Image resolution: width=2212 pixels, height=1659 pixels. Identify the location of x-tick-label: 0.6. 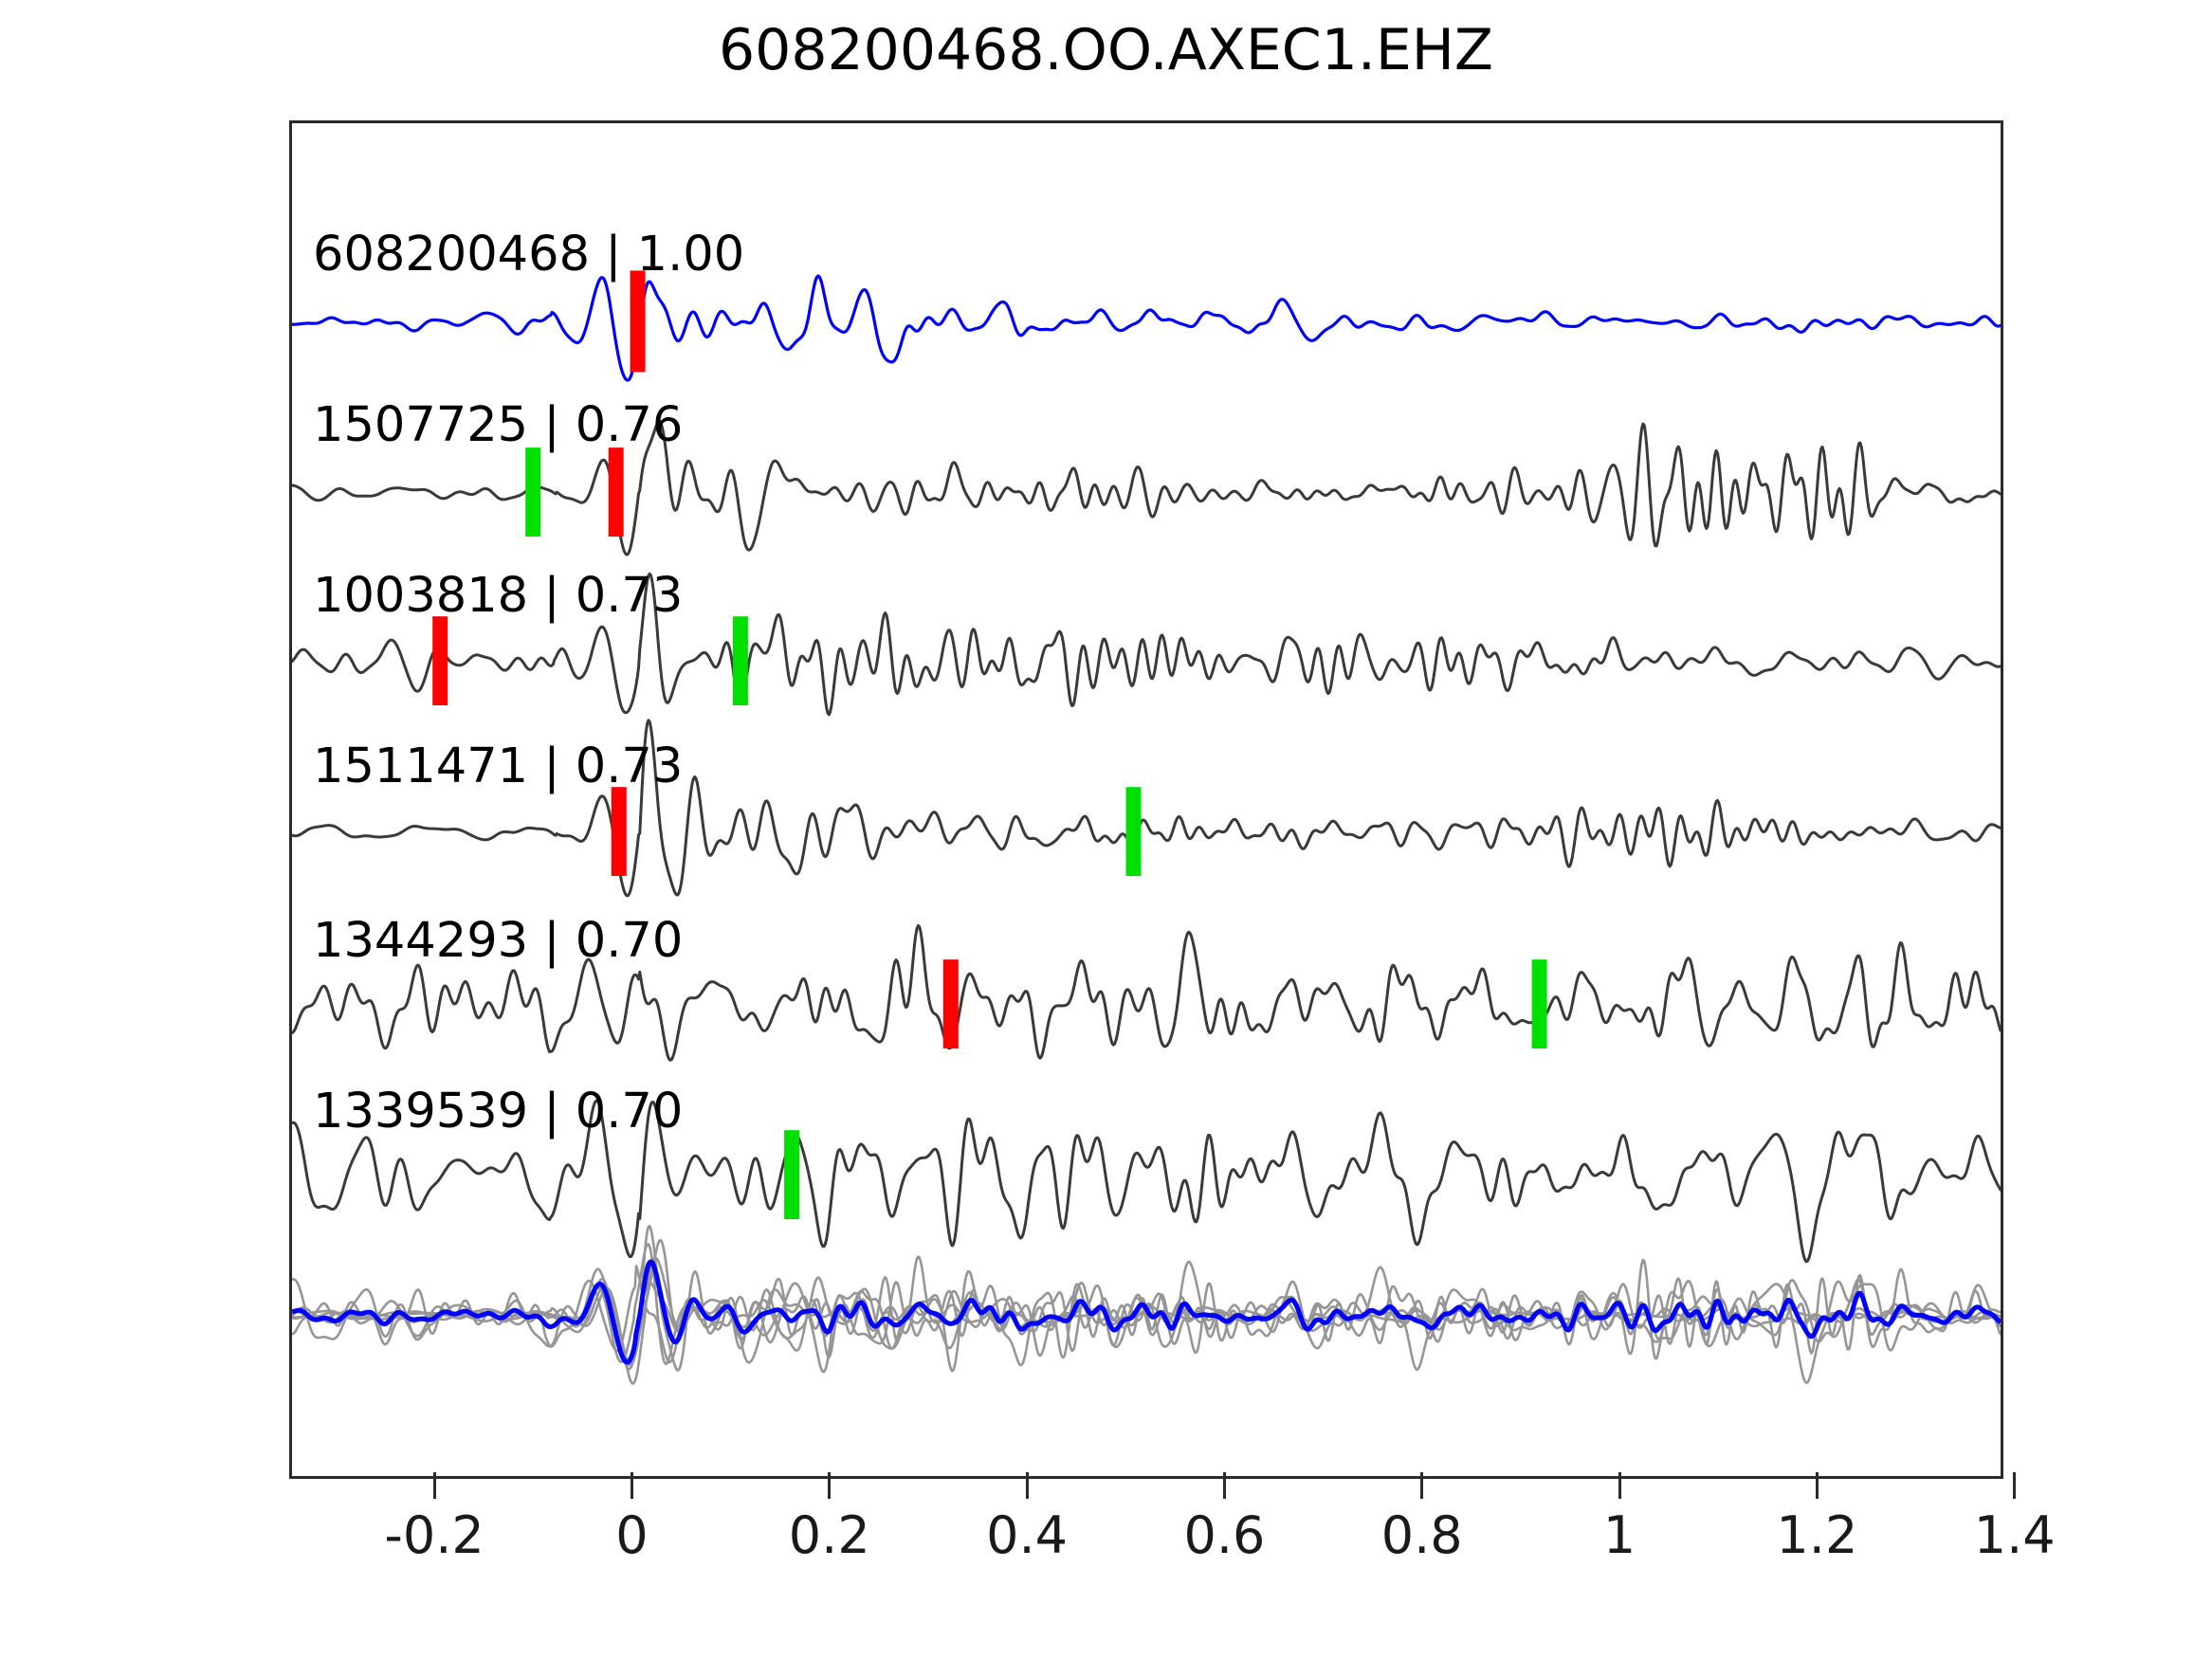
(1224, 1535).